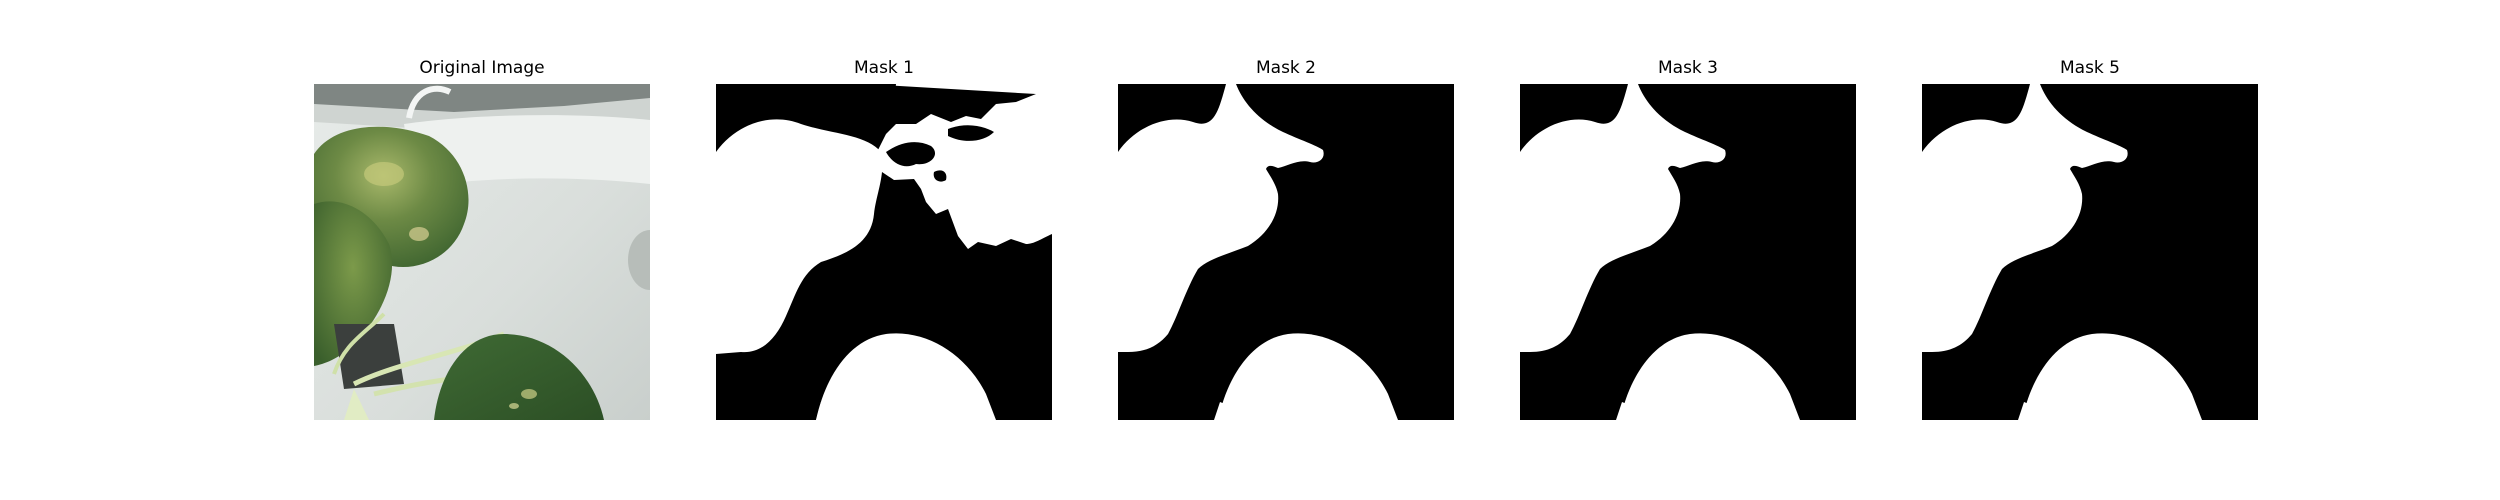  I want to click on panel-title: Original Image, so click(482, 68).